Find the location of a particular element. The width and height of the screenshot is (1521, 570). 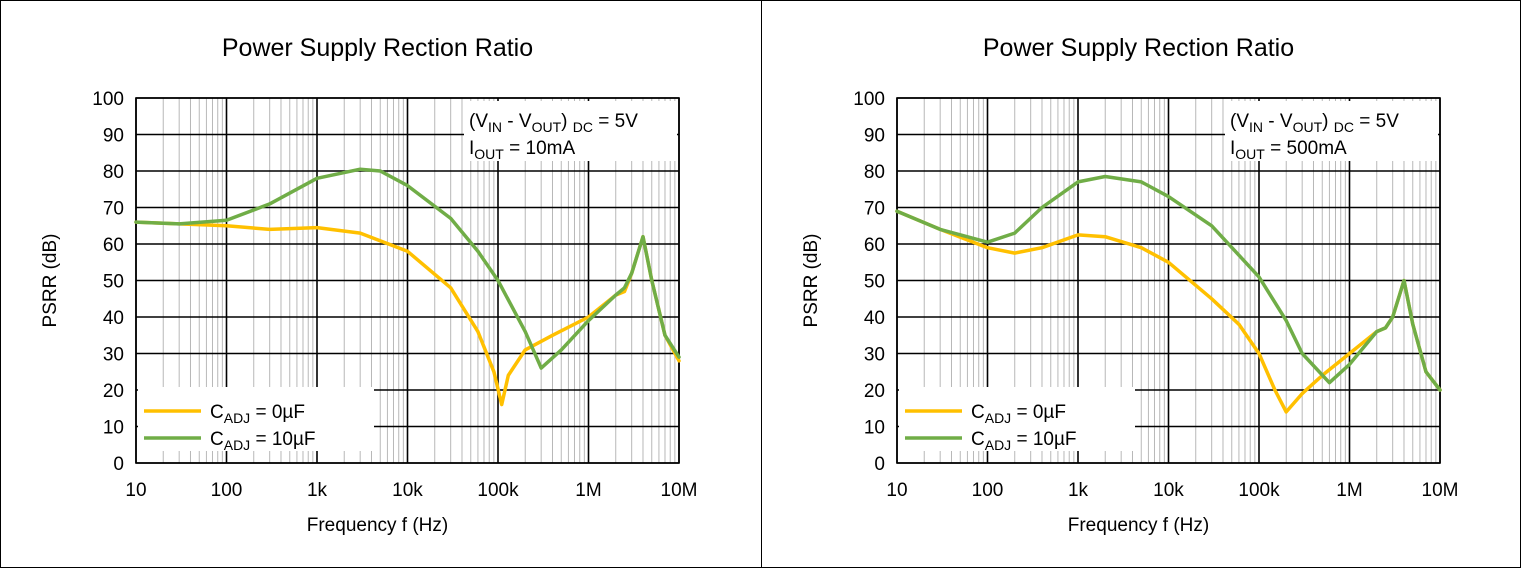

annotation-line-iout: IOUT = 10mA is located at coordinates (522, 150).